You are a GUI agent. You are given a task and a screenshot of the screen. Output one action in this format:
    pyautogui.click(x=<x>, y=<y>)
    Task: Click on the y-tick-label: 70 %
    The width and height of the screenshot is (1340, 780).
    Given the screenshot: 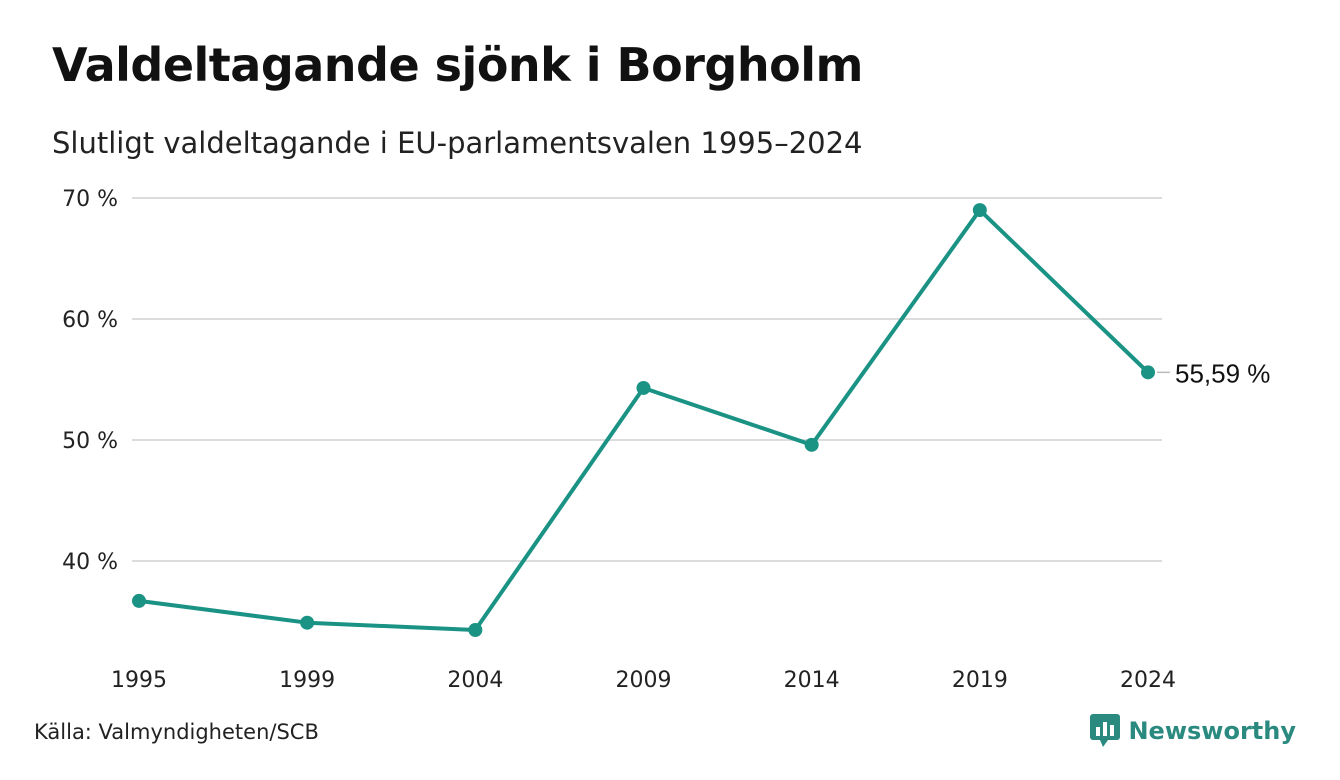 What is the action you would take?
    pyautogui.click(x=90, y=199)
    